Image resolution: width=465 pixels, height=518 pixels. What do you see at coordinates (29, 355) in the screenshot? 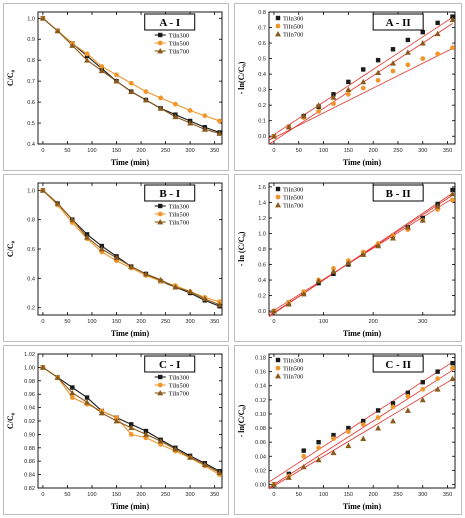
I see `y-tick-label: 1.02` at bounding box center [29, 355].